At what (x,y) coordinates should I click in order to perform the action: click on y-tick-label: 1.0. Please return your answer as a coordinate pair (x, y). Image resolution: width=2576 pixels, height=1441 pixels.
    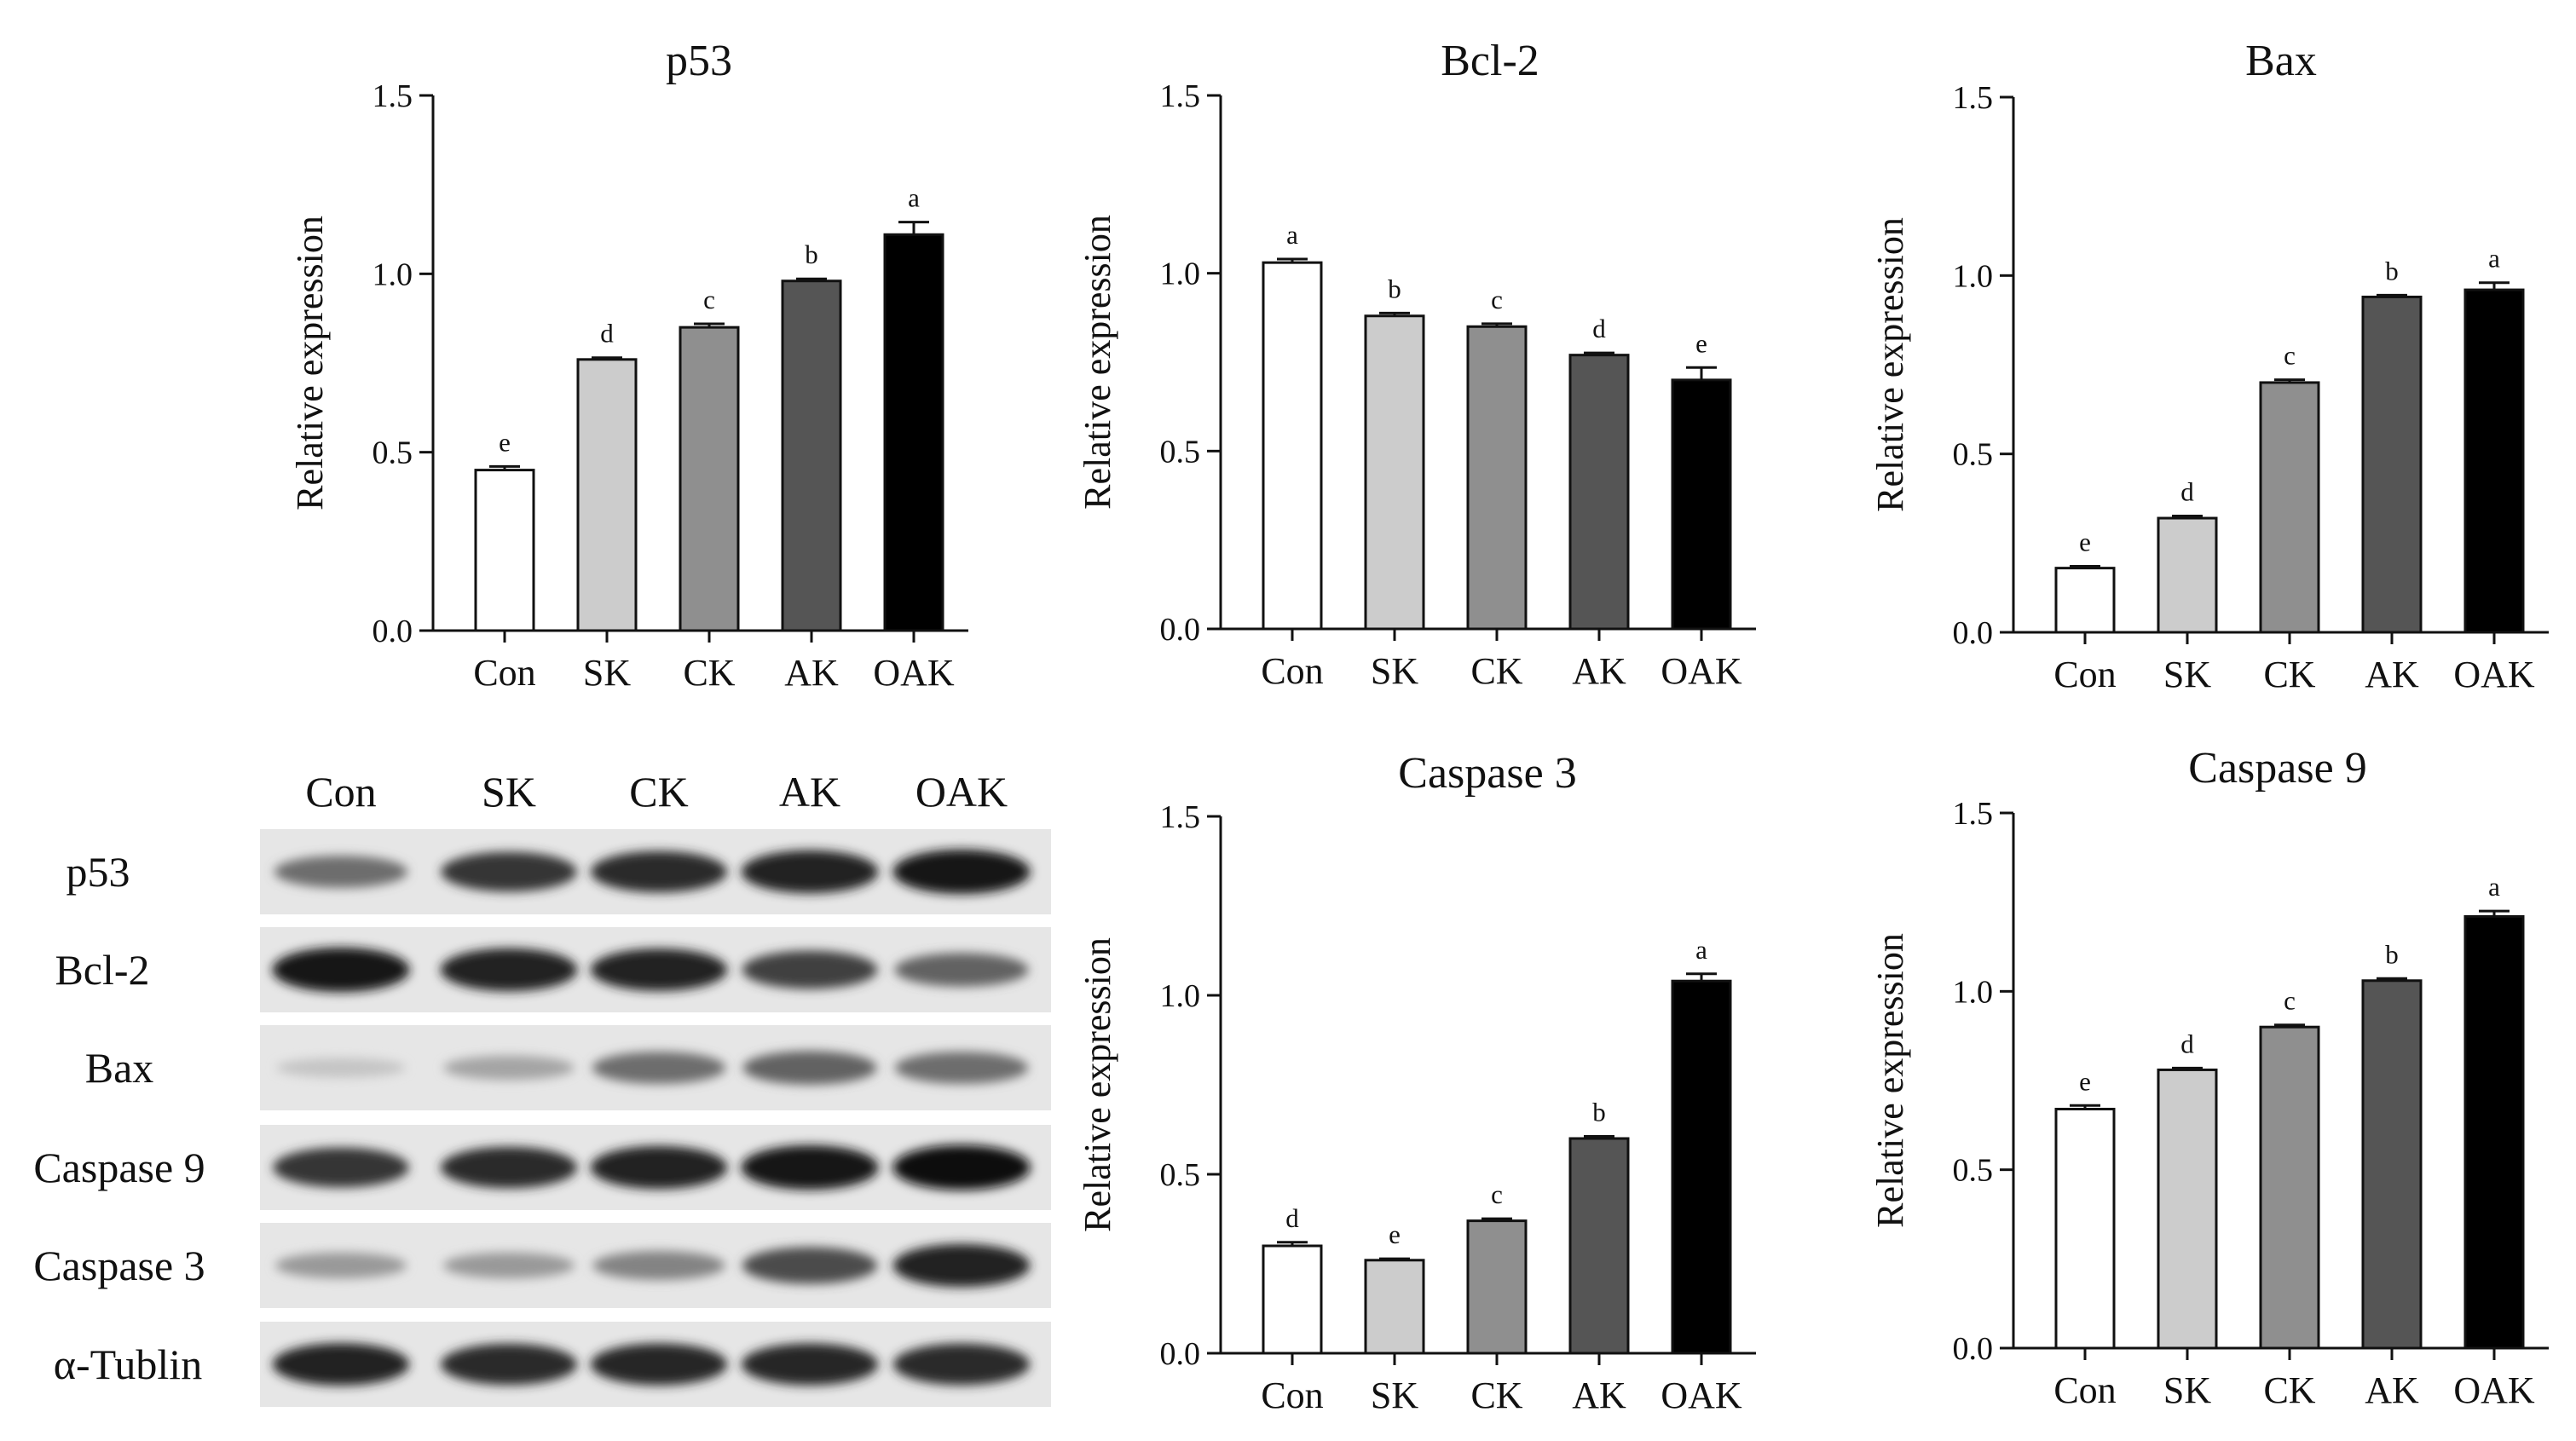
    Looking at the image, I should click on (1180, 996).